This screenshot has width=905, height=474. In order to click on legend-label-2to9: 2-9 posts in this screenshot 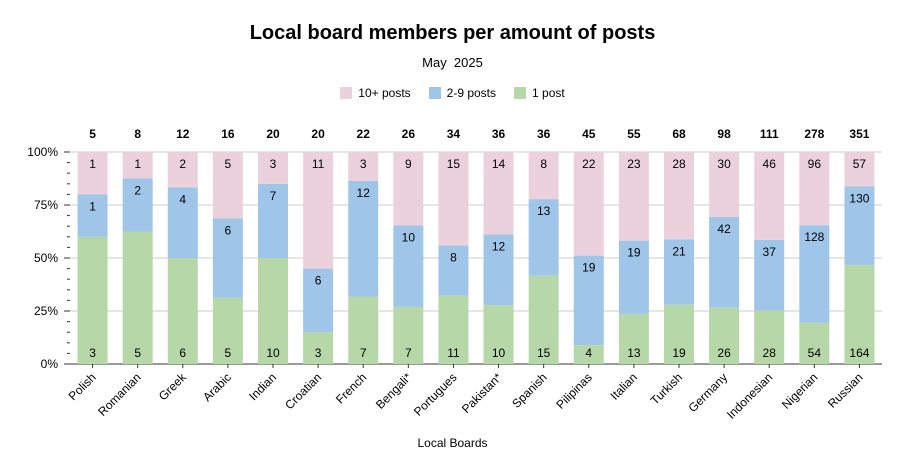, I will do `click(471, 93)`.